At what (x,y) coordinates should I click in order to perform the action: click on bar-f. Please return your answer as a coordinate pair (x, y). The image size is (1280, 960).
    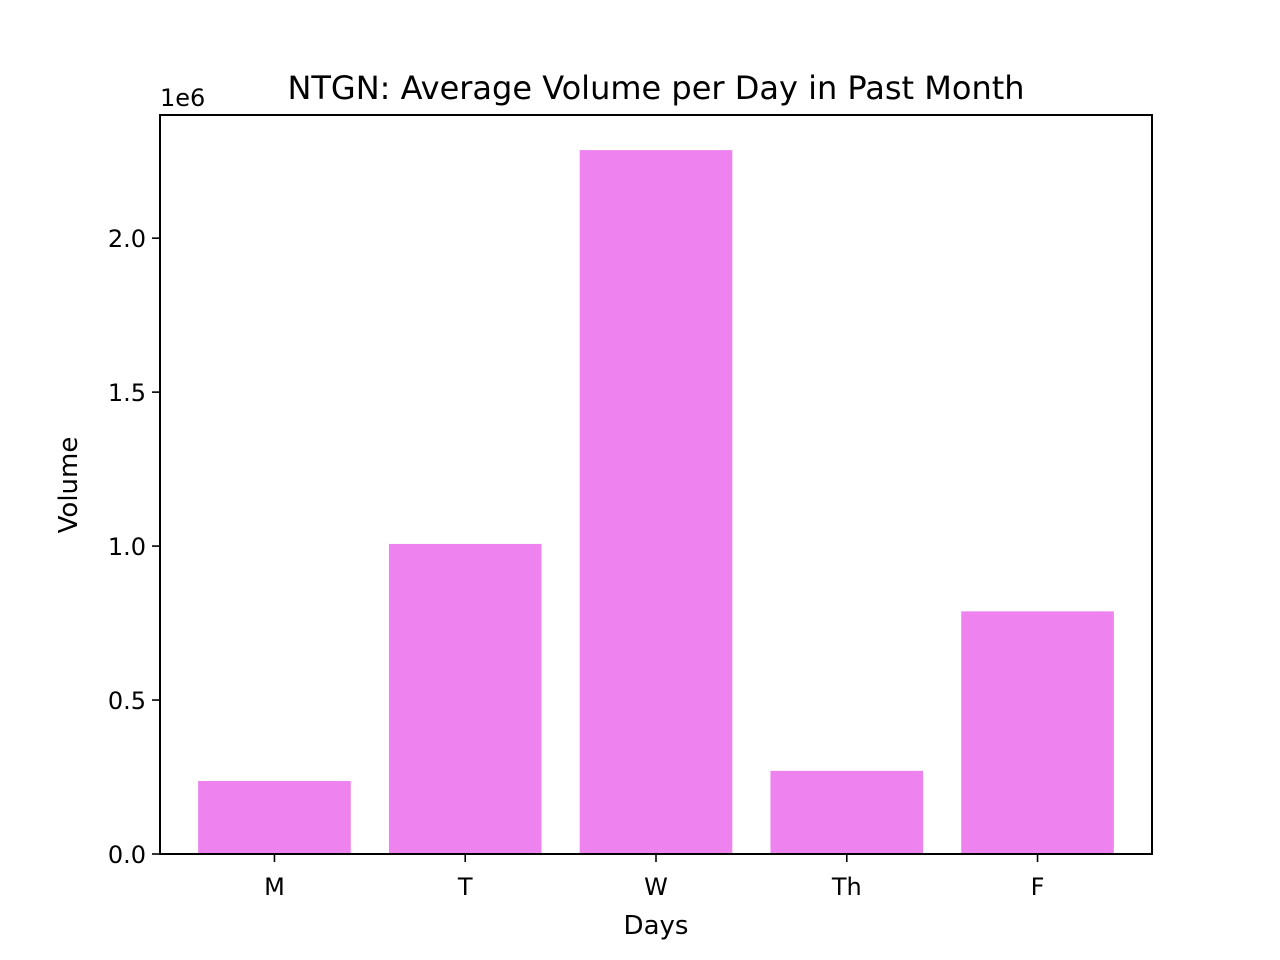
    Looking at the image, I should click on (1037, 732).